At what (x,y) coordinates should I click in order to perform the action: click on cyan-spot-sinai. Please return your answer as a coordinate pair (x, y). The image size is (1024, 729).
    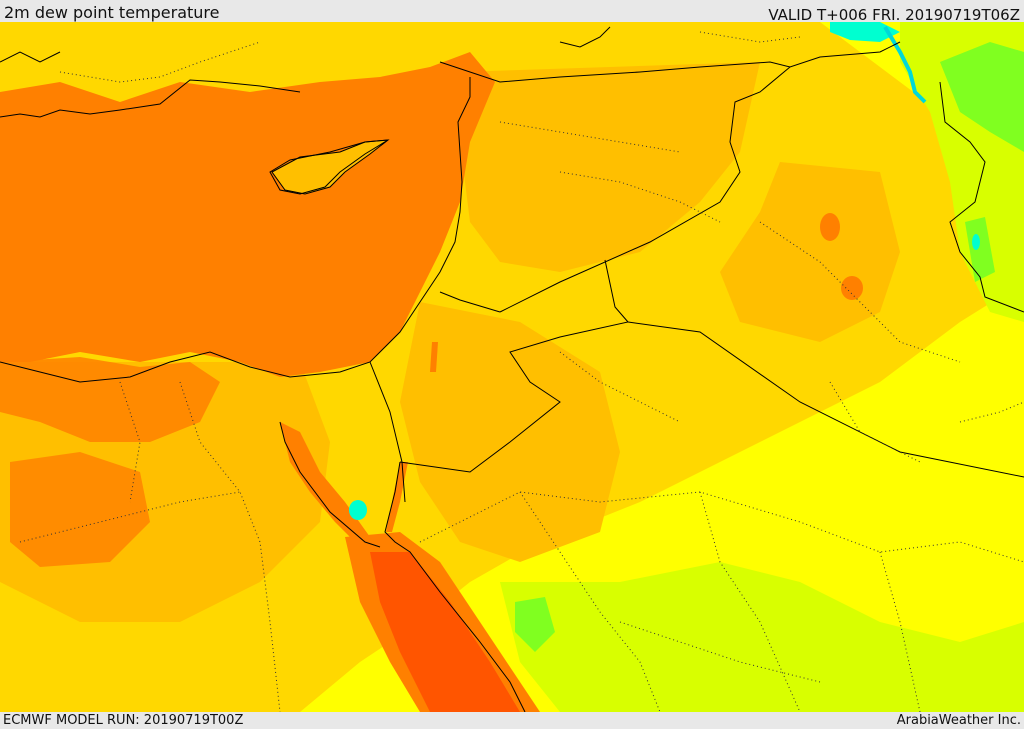
    Looking at the image, I should click on (358, 510).